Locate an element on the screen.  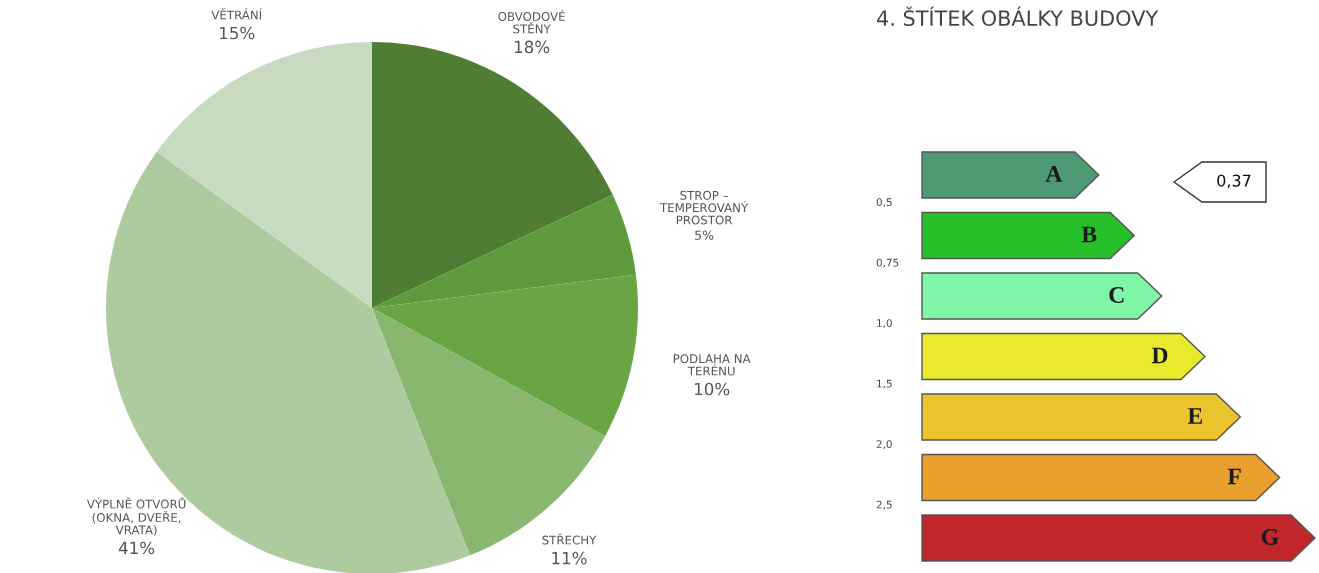
y-tick-label: F is located at coordinates (1234, 476).